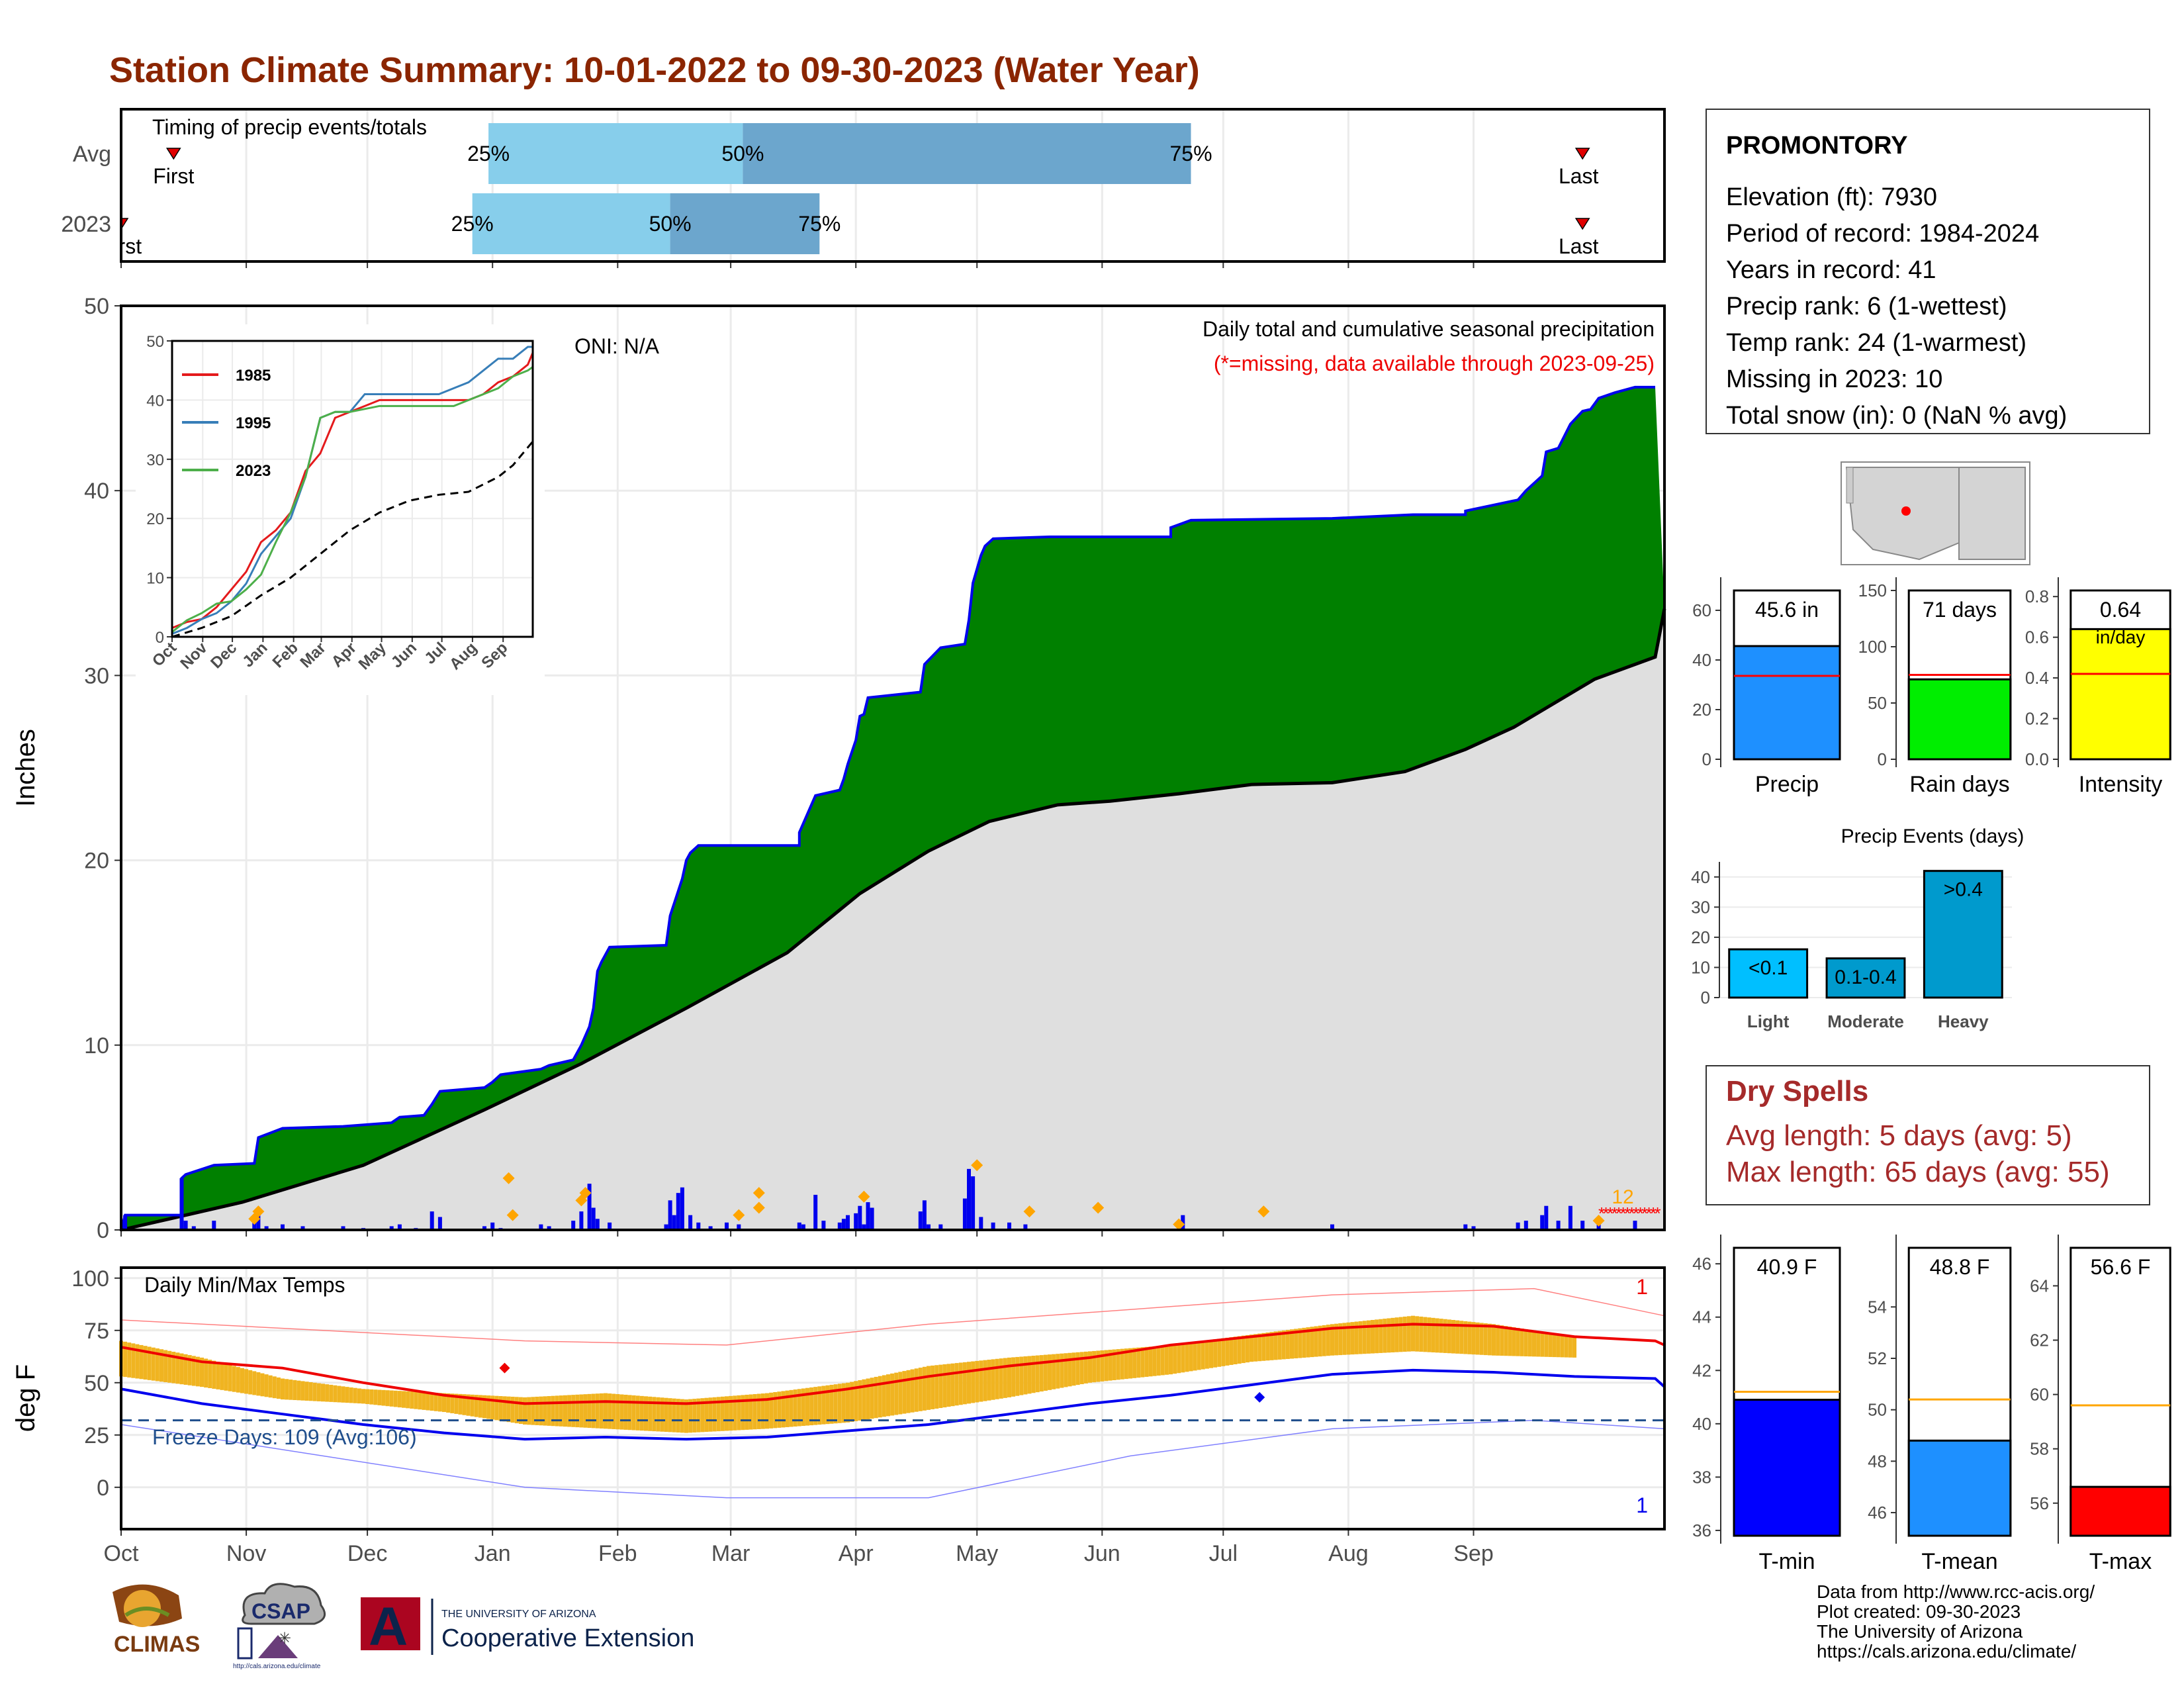 The width and height of the screenshot is (2184, 1688). What do you see at coordinates (2121, 637) in the screenshot?
I see `panel-unit-label: in/day` at bounding box center [2121, 637].